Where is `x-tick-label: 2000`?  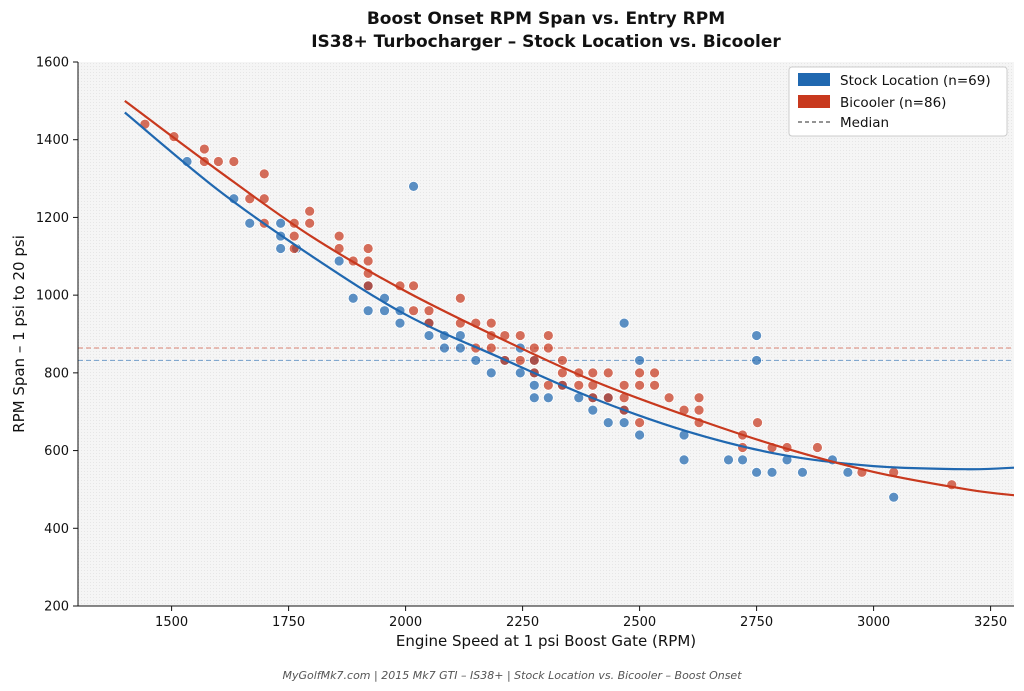 x-tick-label: 2000 is located at coordinates (405, 622).